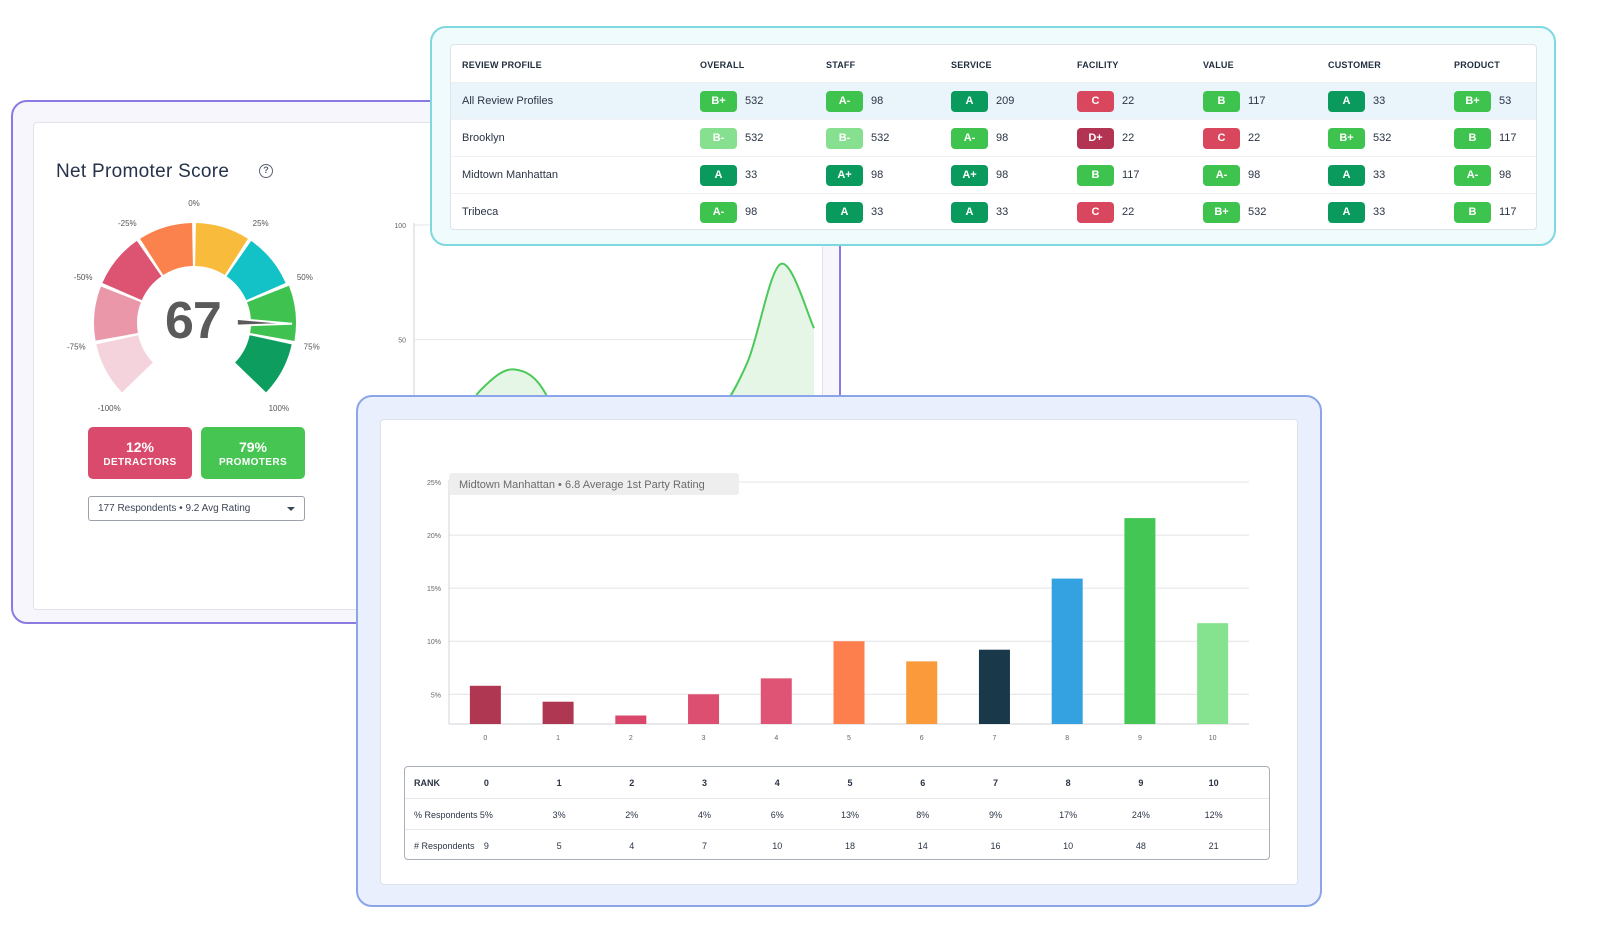 The width and height of the screenshot is (1600, 930). Describe the element at coordinates (76, 346) in the screenshot. I see `gauge-tick-label: -75%` at that location.